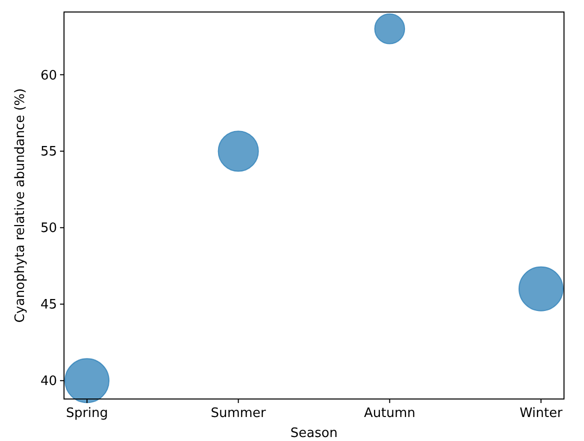 This screenshot has width=584, height=441. Describe the element at coordinates (48, 382) in the screenshot. I see `y-tick-label: 40` at that location.